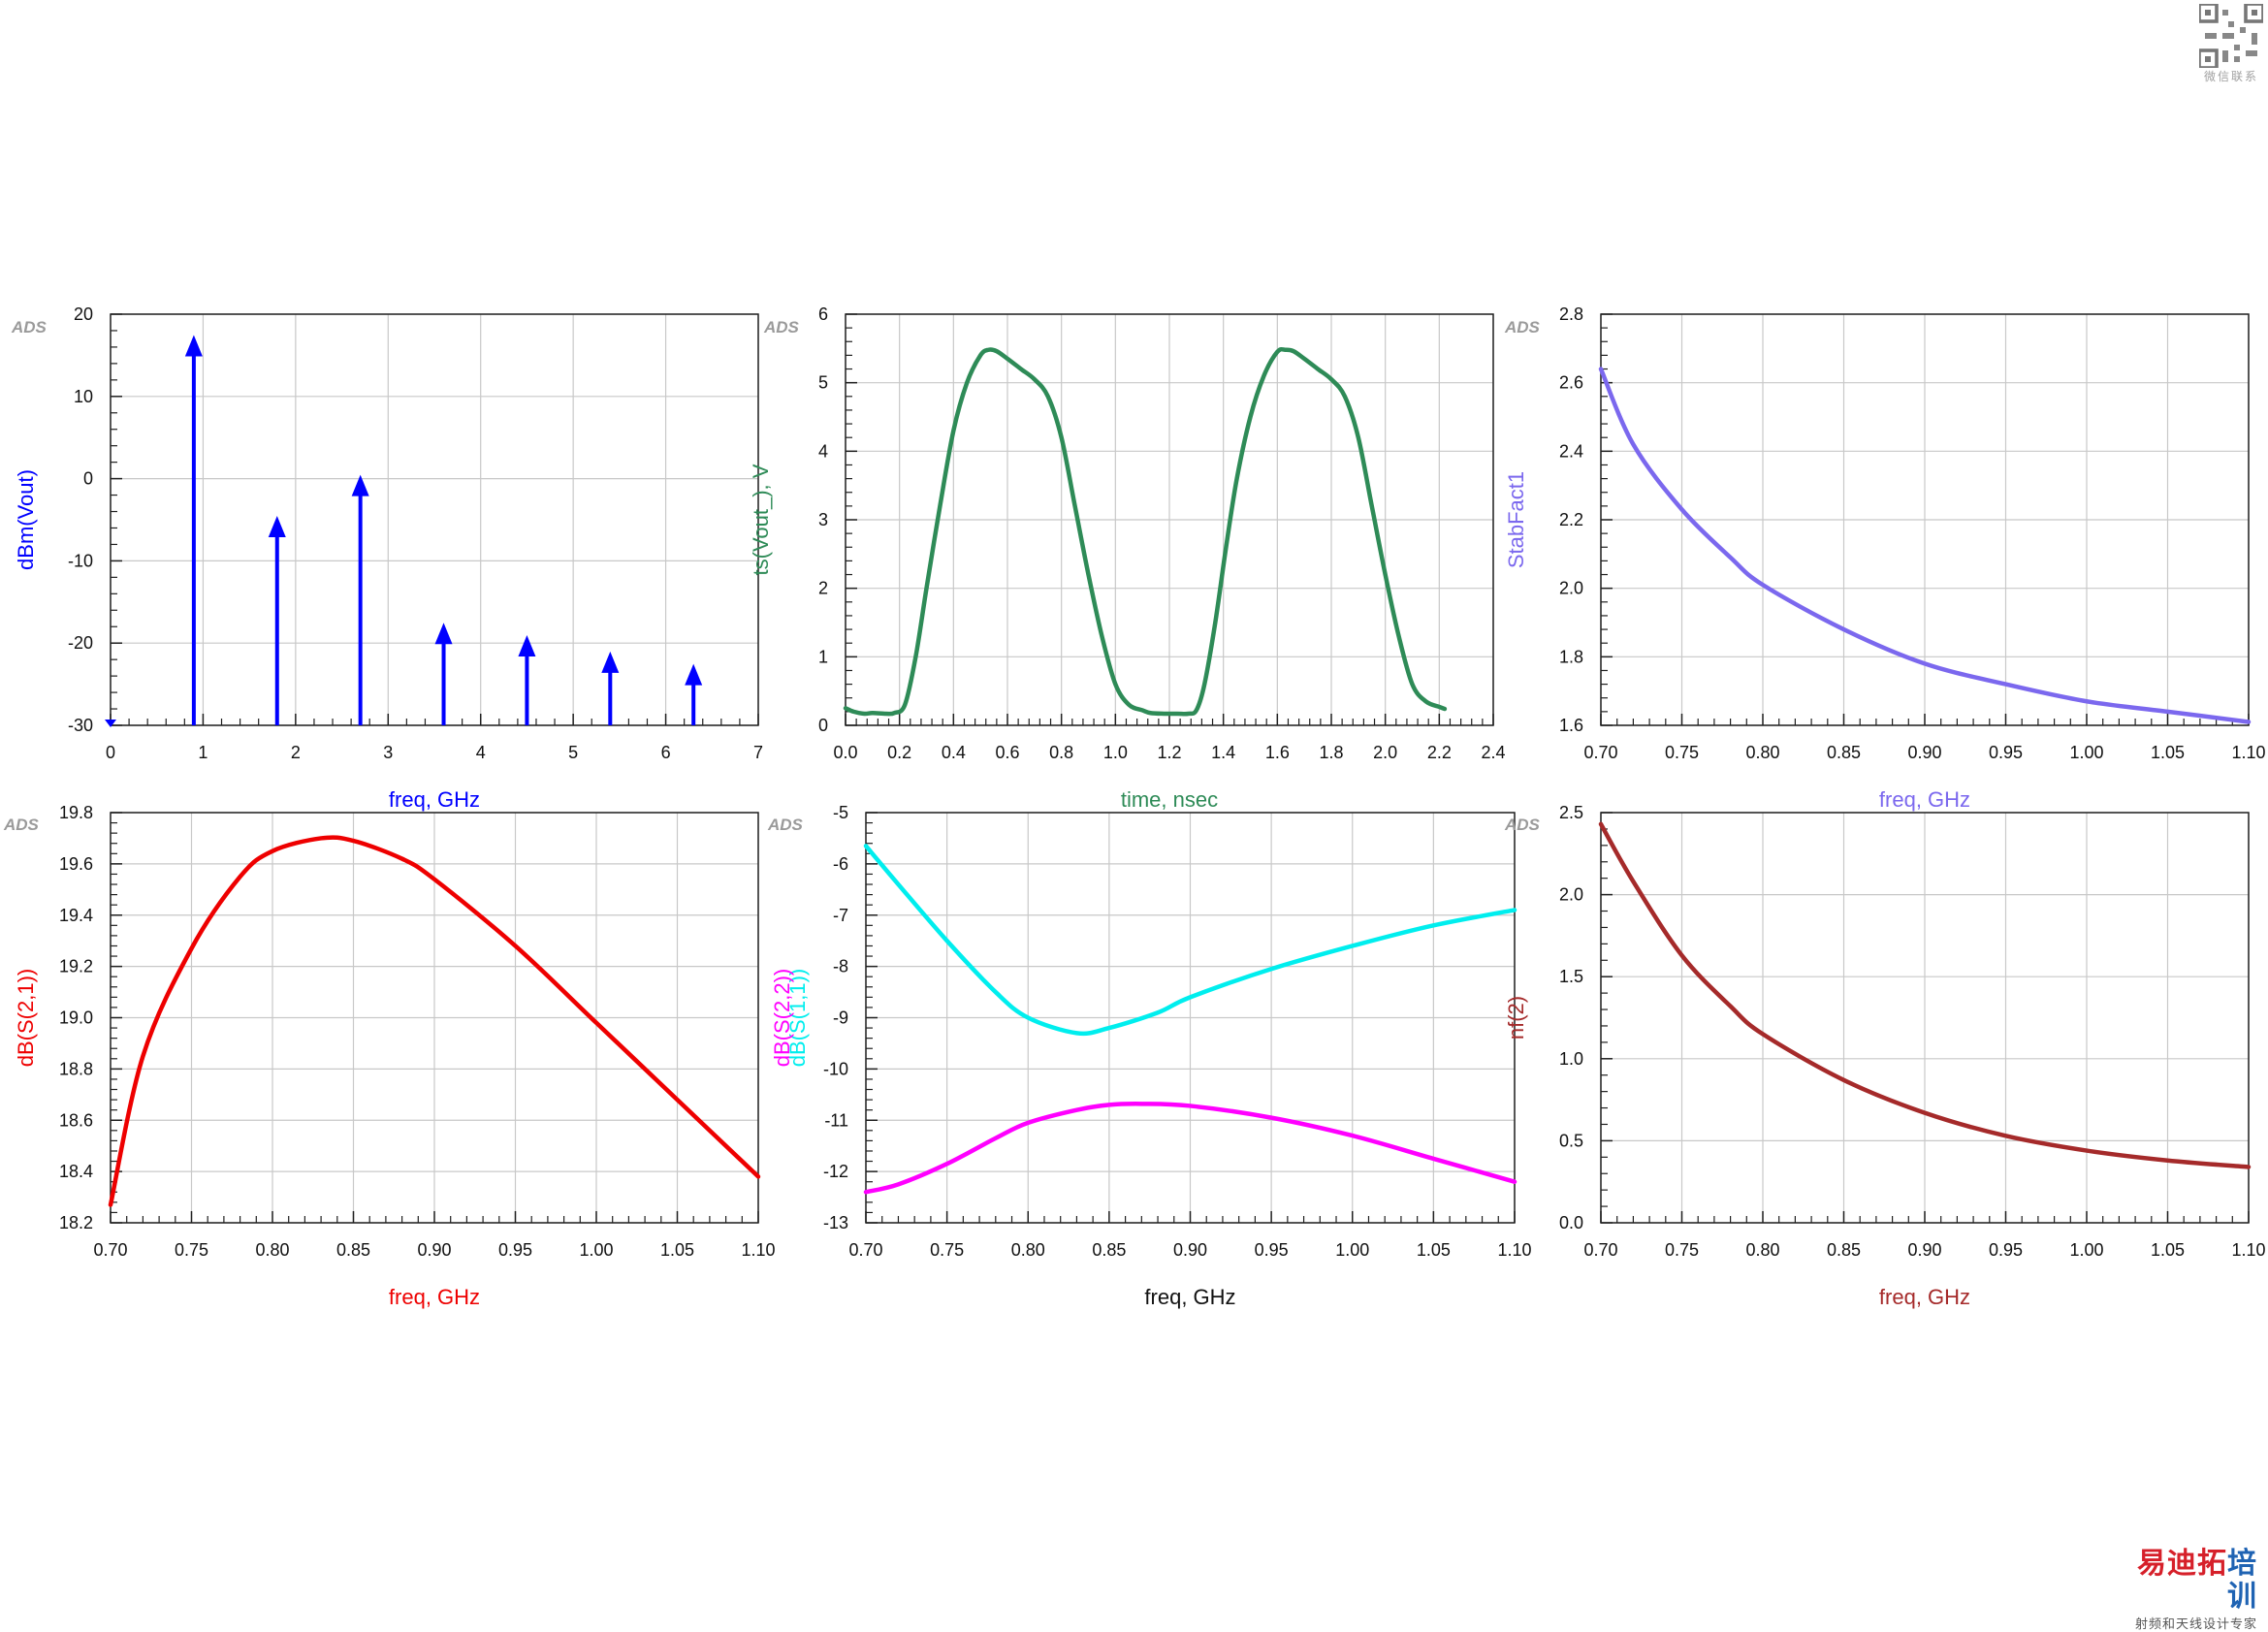 The height and width of the screenshot is (1632, 2268). What do you see at coordinates (840, 966) in the screenshot?
I see `y-tick-label: -8` at bounding box center [840, 966].